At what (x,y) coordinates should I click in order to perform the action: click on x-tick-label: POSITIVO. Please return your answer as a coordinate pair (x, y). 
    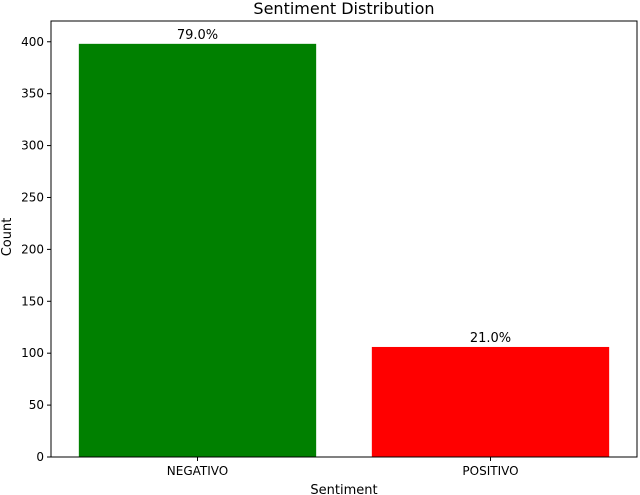
    Looking at the image, I should click on (490, 471).